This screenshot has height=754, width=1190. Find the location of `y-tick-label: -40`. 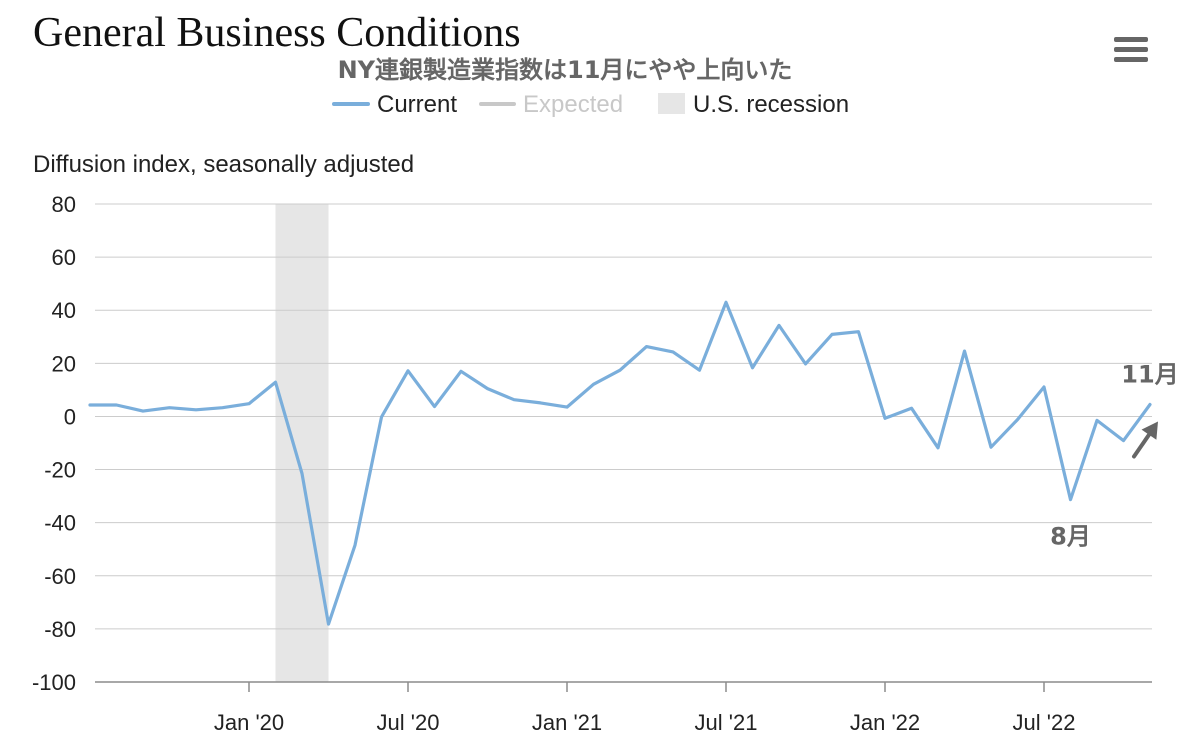

y-tick-label: -40 is located at coordinates (60, 523).